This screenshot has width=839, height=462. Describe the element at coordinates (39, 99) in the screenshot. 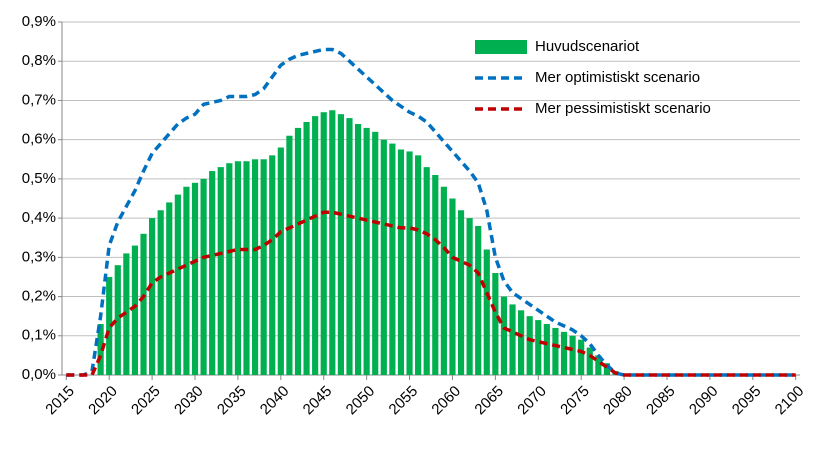

I see `y-tick-label: 0,7%` at that location.